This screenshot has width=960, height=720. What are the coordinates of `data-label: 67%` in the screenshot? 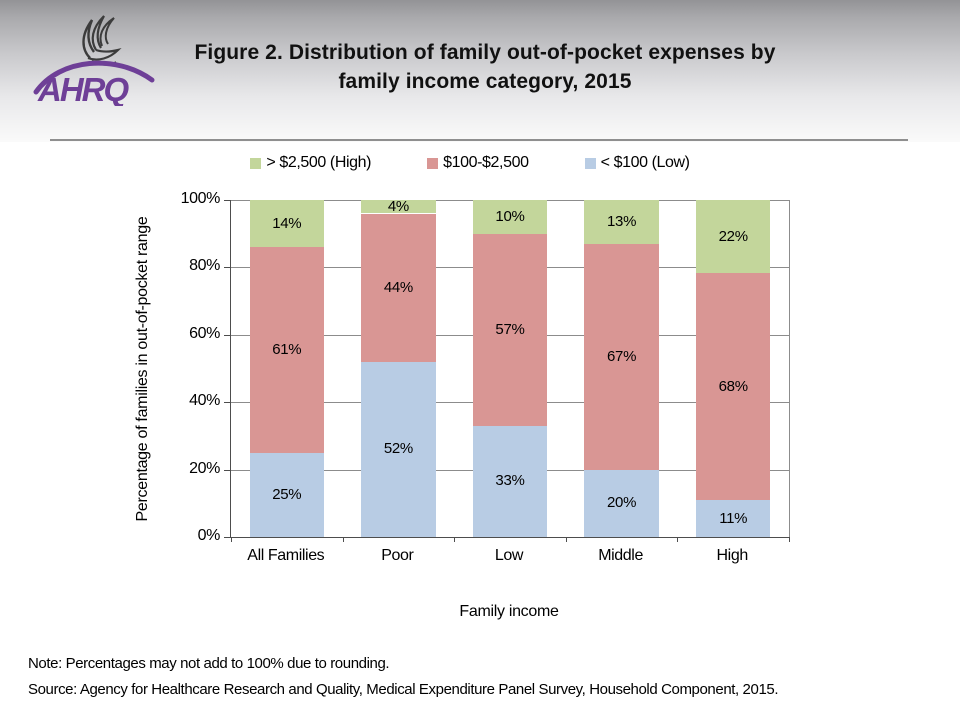 It's located at (622, 356).